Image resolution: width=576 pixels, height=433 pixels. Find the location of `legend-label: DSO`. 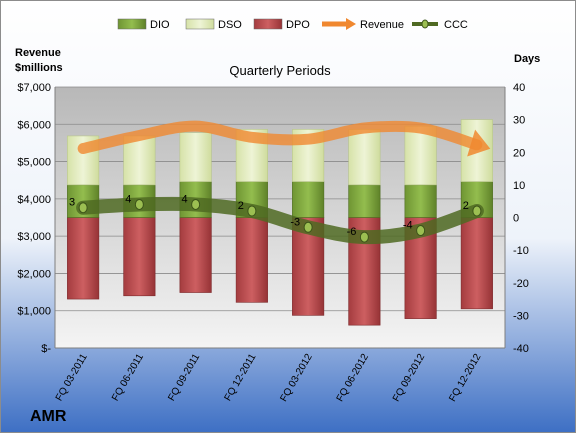

legend-label: DSO is located at coordinates (230, 25).